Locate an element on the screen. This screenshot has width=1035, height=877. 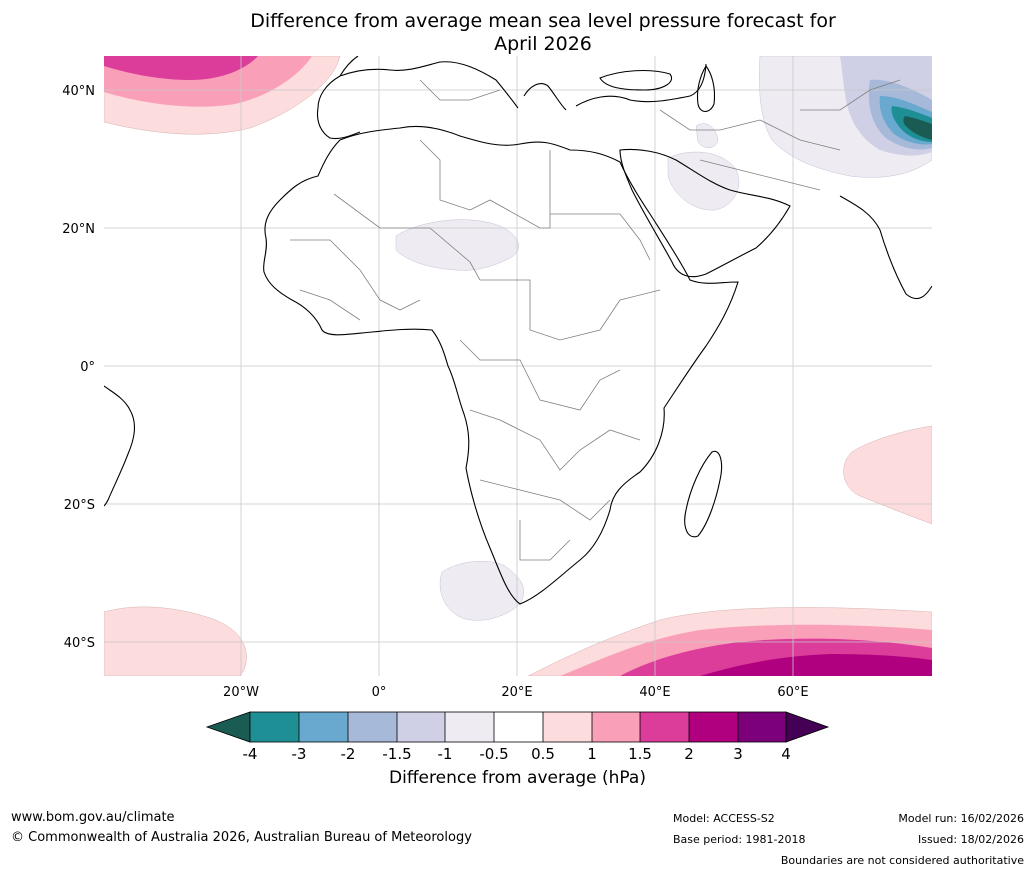
arabia-coast is located at coordinates (705, 213).